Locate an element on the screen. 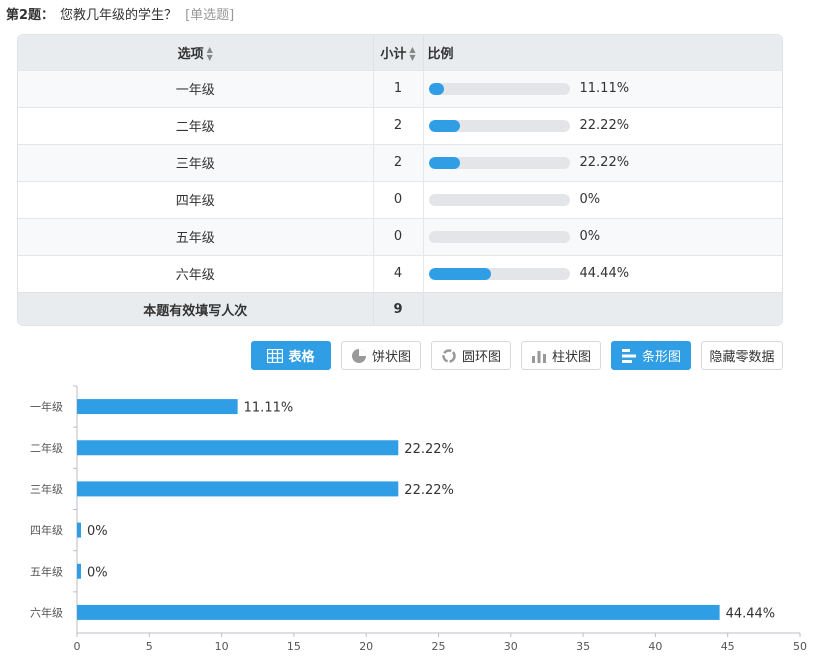 This screenshot has width=818, height=661. x-tick-label: 25 is located at coordinates (439, 646).